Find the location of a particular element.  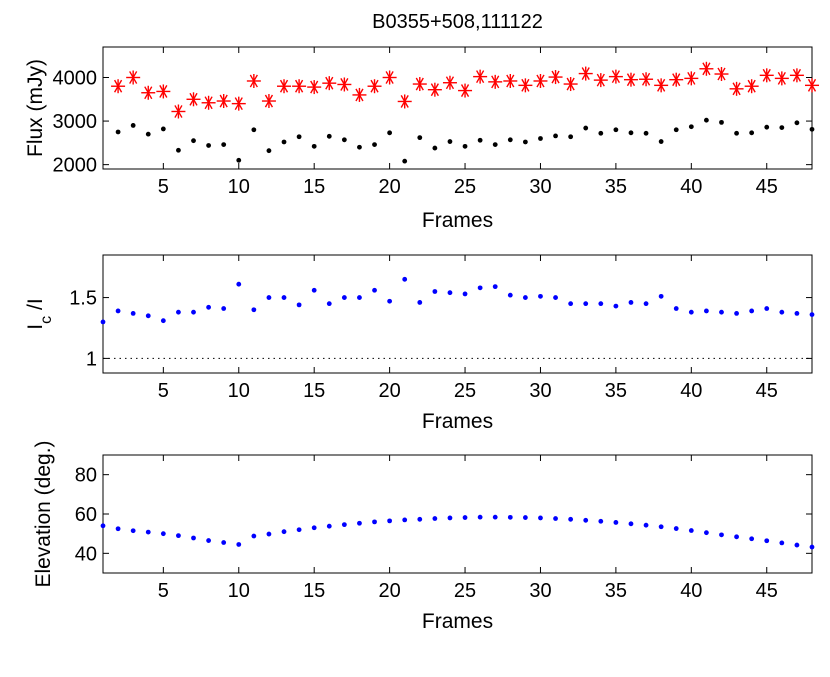

y-tick-label: 1 is located at coordinates (91, 359).